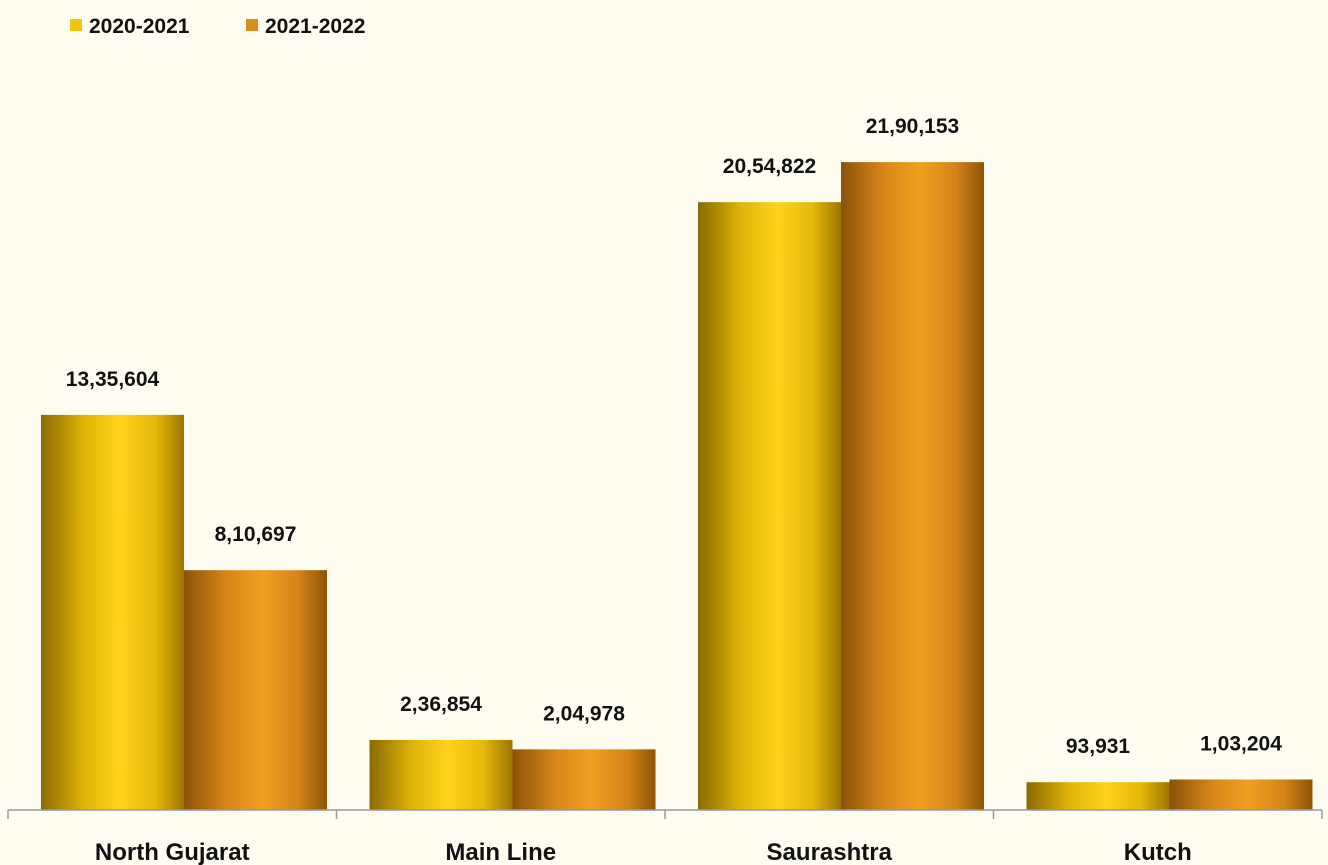 This screenshot has width=1328, height=865. I want to click on category-label-main-line: Main Line, so click(500, 852).